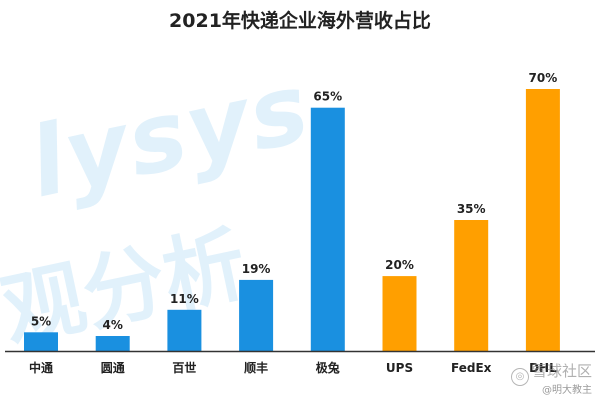  I want to click on footer-watermark-sub: @明大教主, so click(567, 390).